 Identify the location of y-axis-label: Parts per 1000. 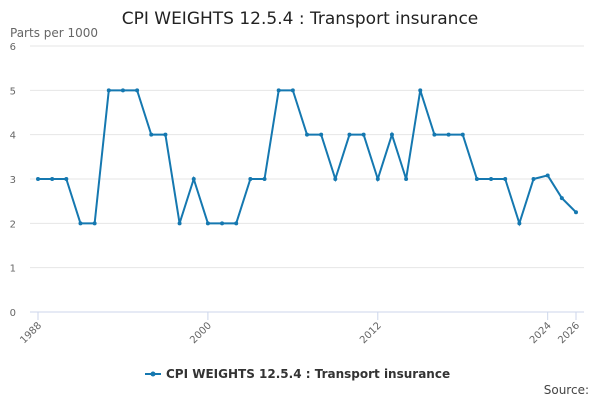
(54, 33).